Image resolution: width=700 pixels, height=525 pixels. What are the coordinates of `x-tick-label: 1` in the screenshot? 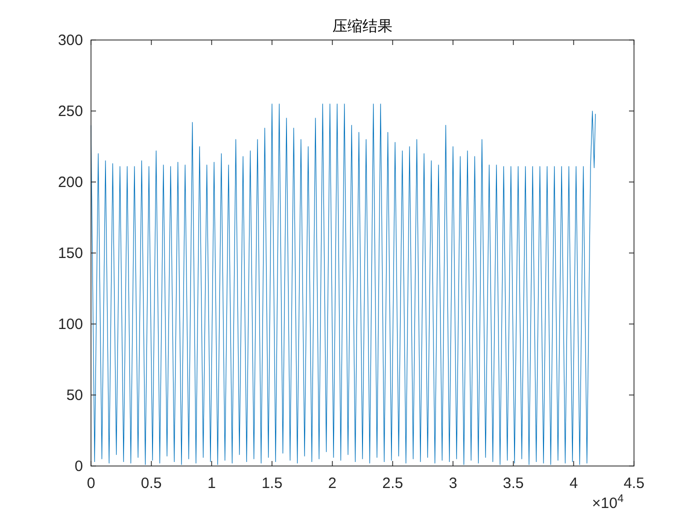 It's located at (211, 483).